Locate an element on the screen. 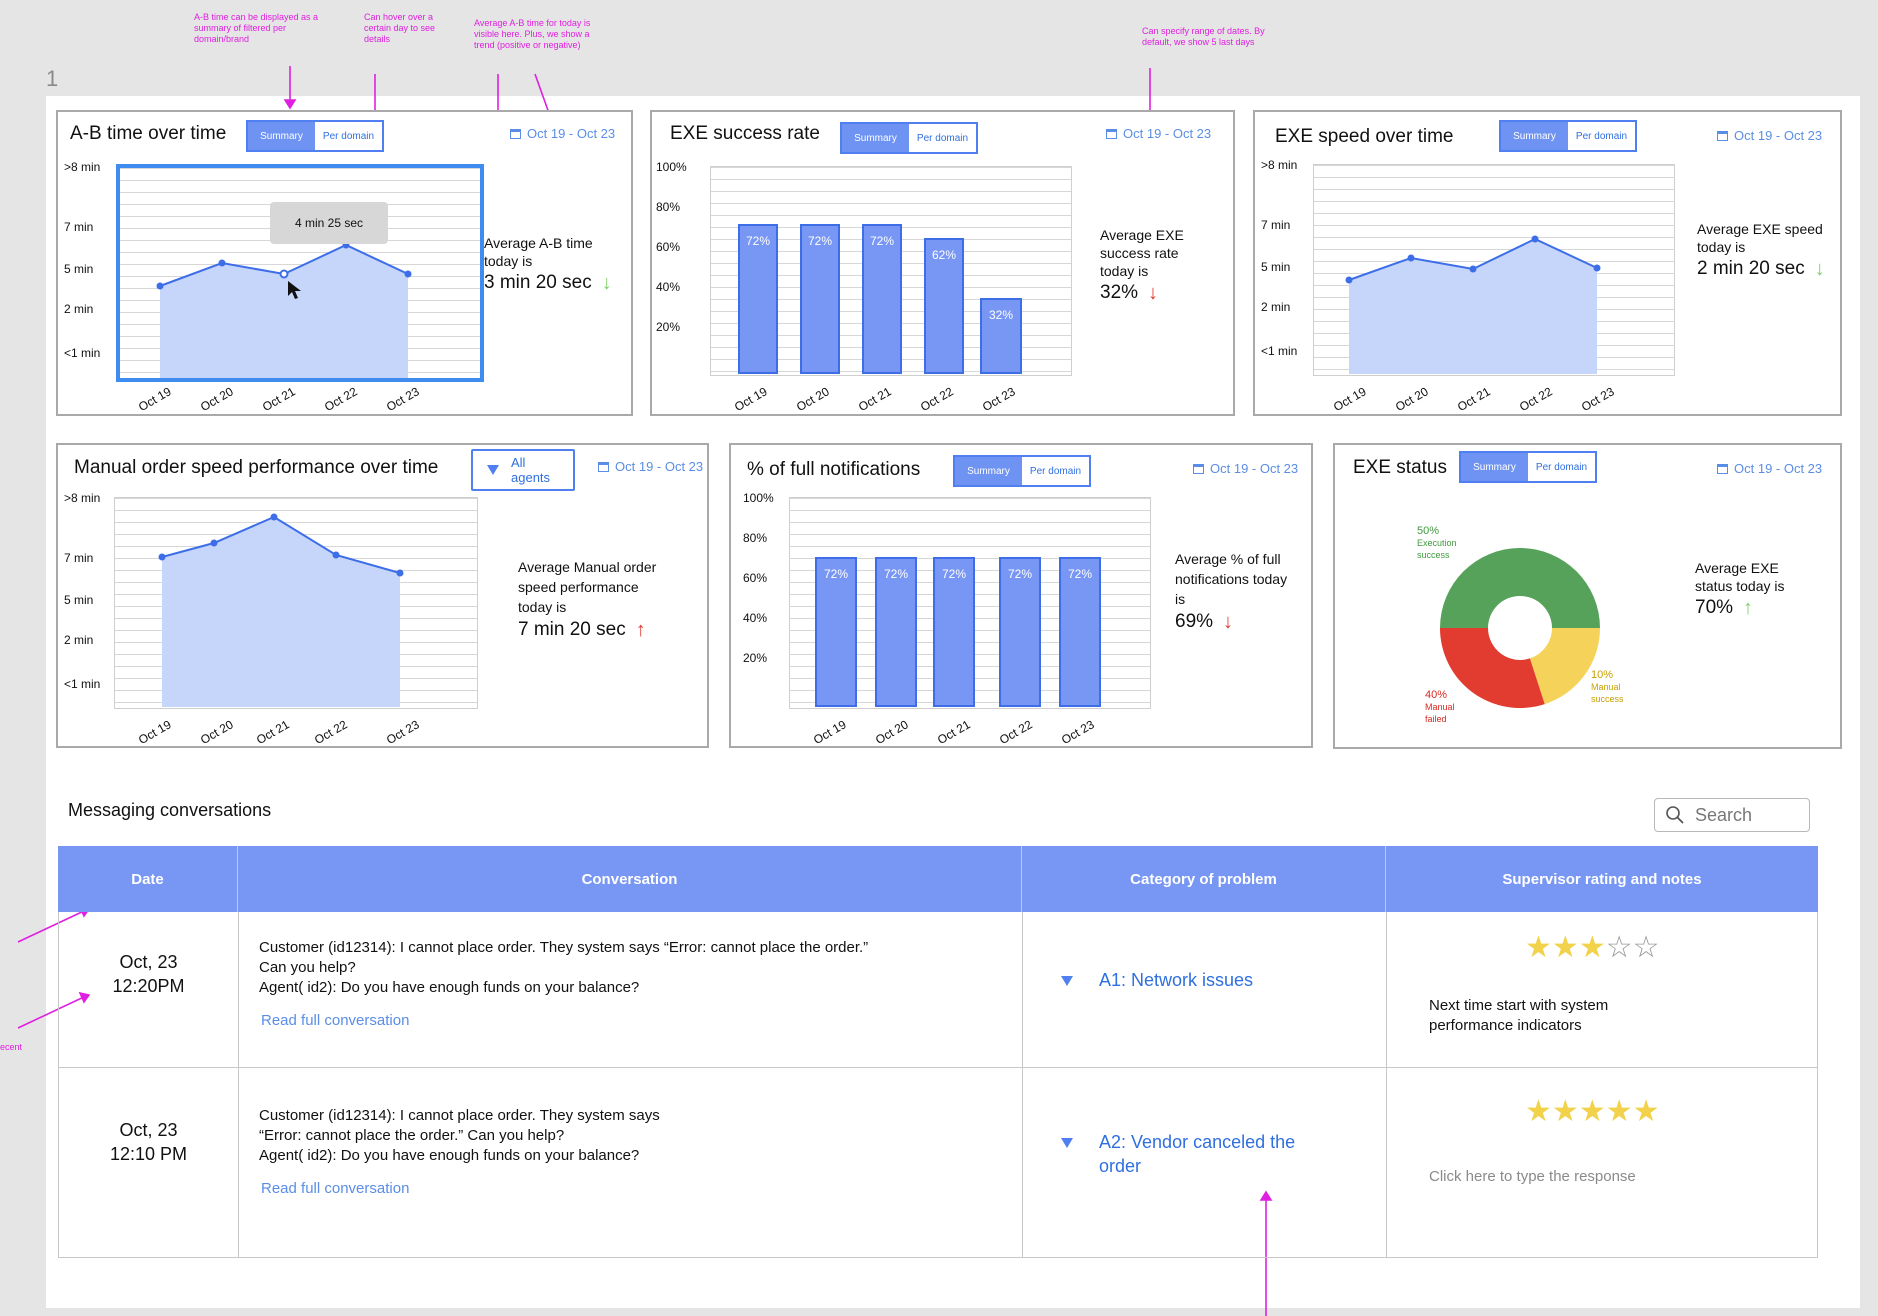 The image size is (1878, 1316). exe-status-date-range: Oct 19 - Oct 23 is located at coordinates (1769, 468).